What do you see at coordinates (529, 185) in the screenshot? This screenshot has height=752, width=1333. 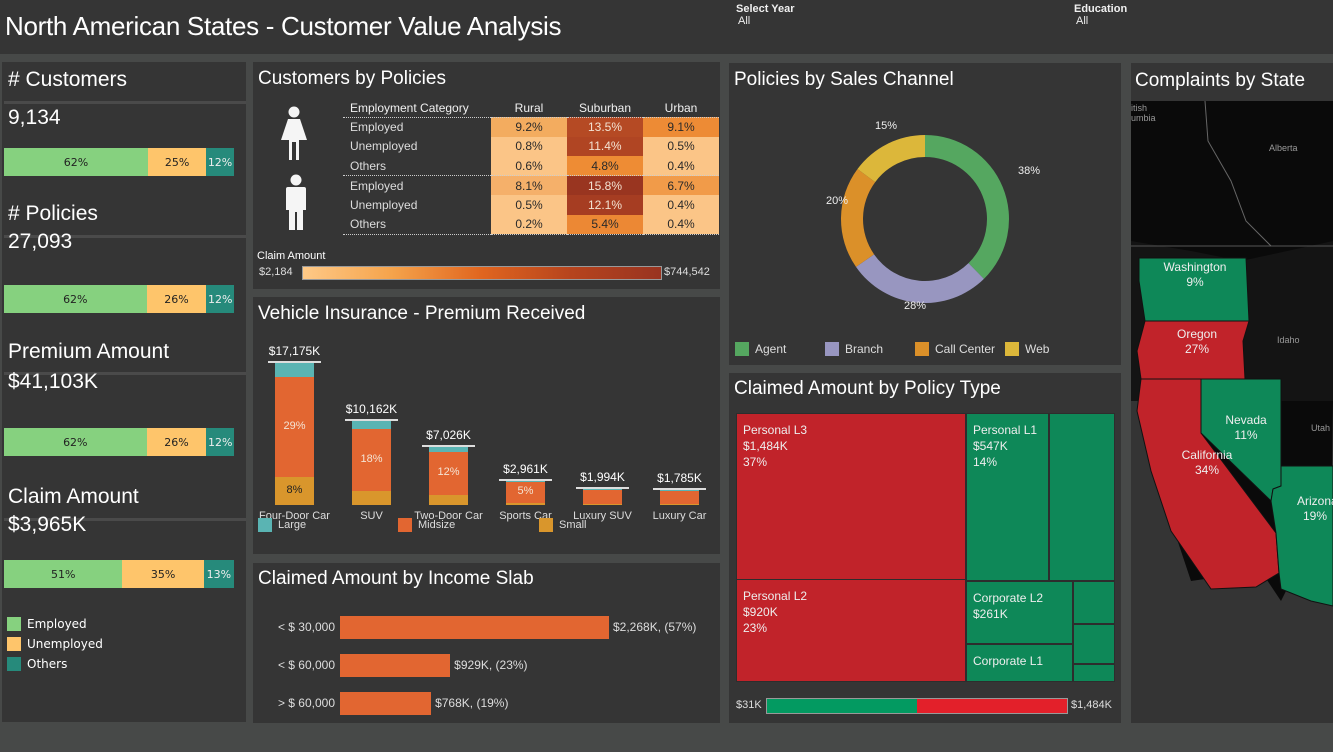 I see `heatmap-cell: 8.1%` at bounding box center [529, 185].